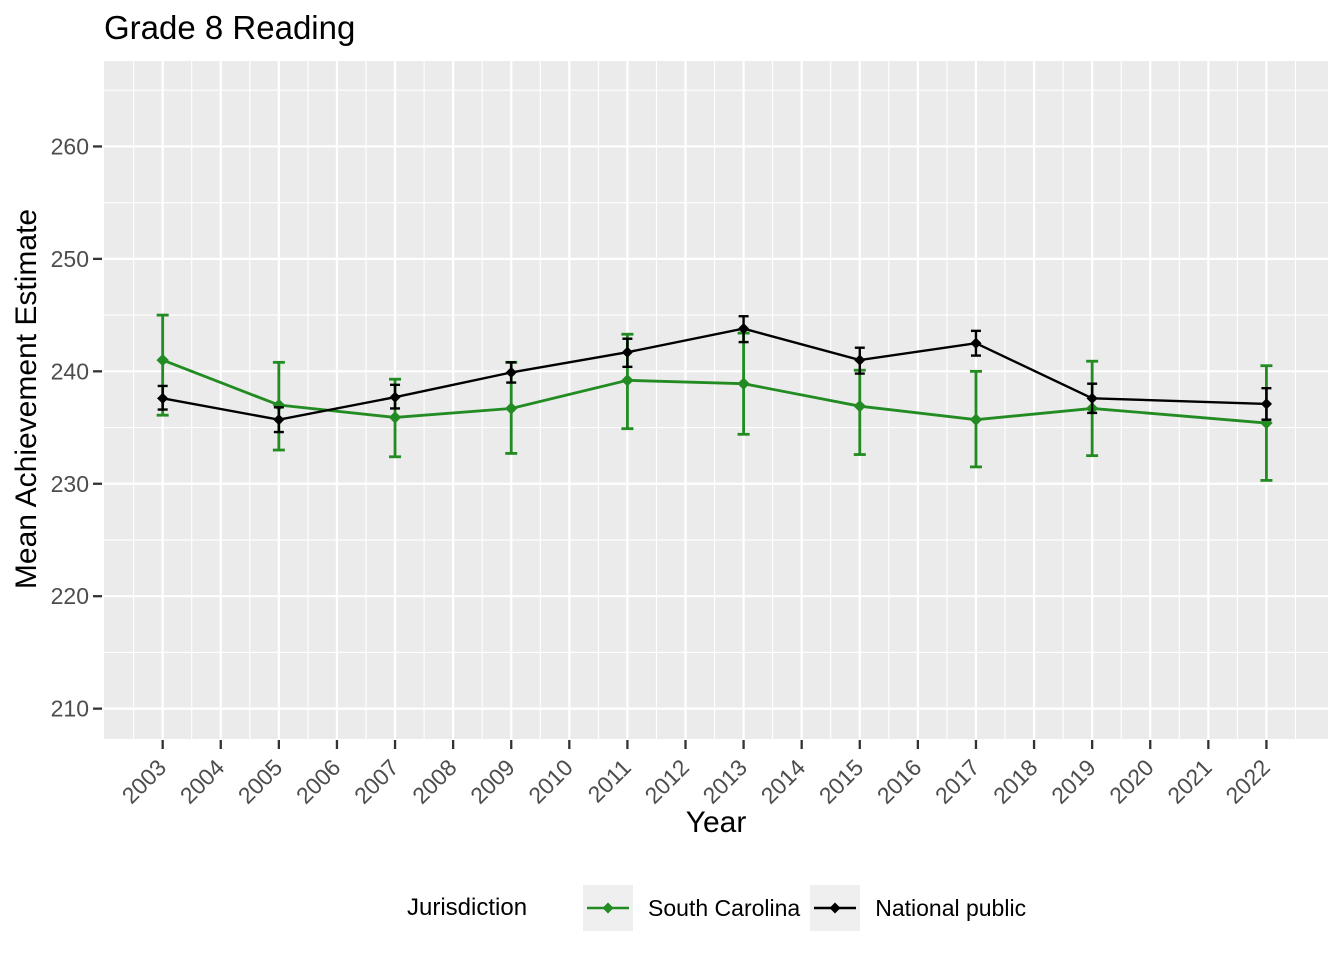  Describe the element at coordinates (376, 781) in the screenshot. I see `x-tick-label: 2007` at that location.